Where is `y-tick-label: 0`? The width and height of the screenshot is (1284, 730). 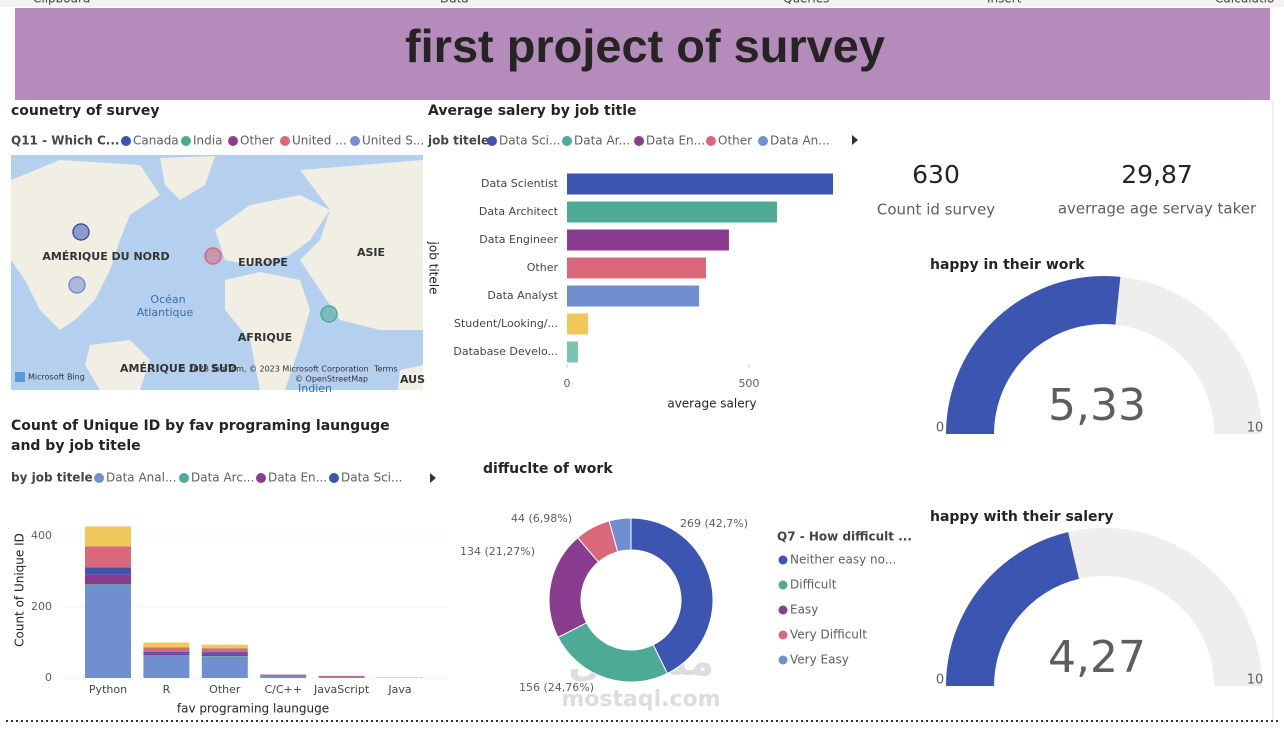 y-tick-label: 0 is located at coordinates (48, 677).